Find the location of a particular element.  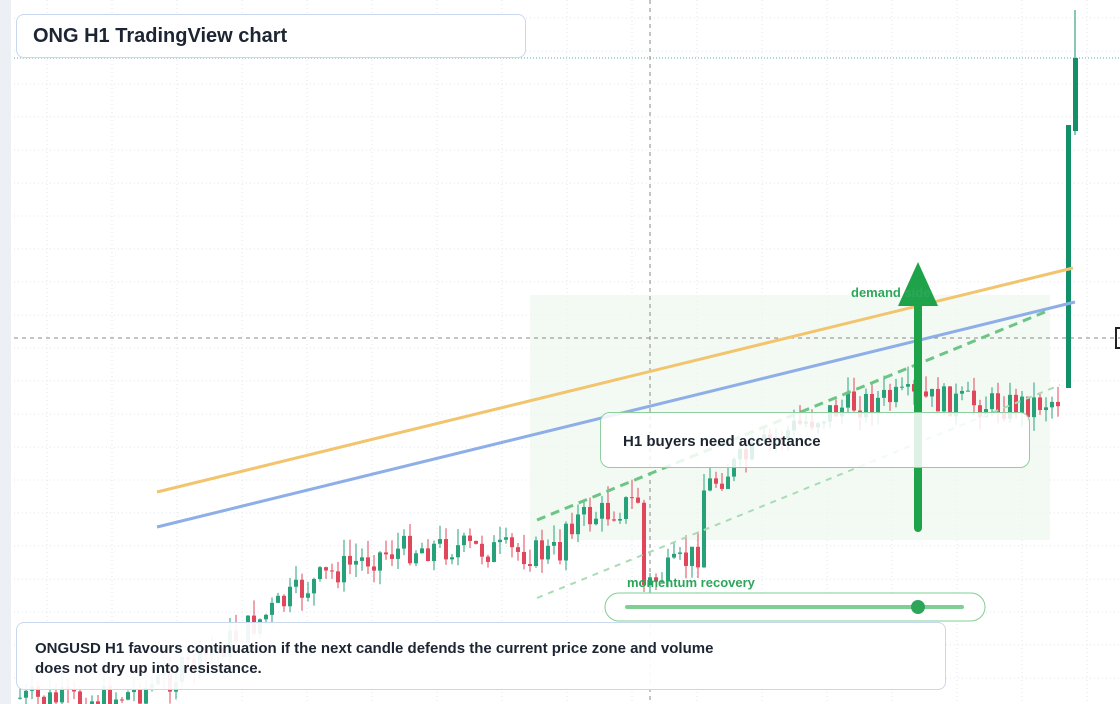

momentum-label: momentum recovery is located at coordinates (691, 582).